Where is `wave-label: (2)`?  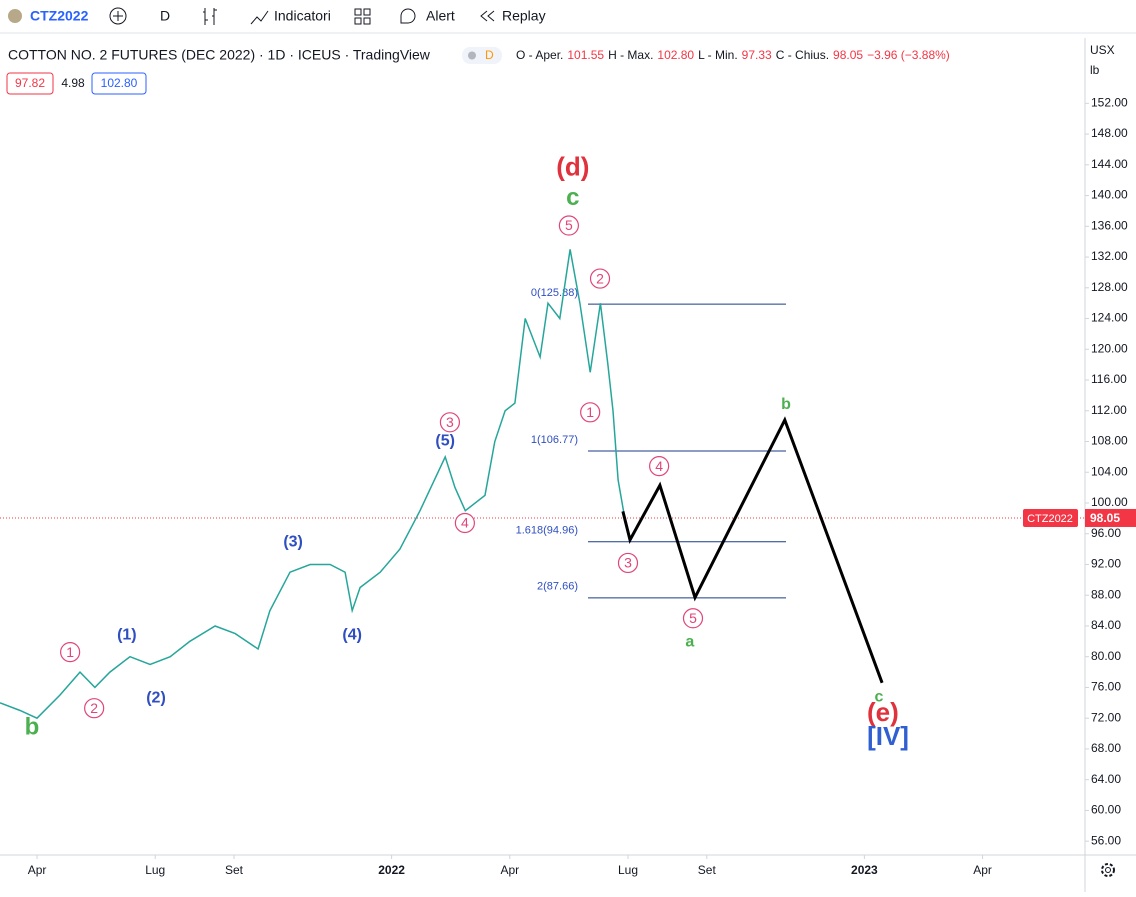 wave-label: (2) is located at coordinates (156, 697).